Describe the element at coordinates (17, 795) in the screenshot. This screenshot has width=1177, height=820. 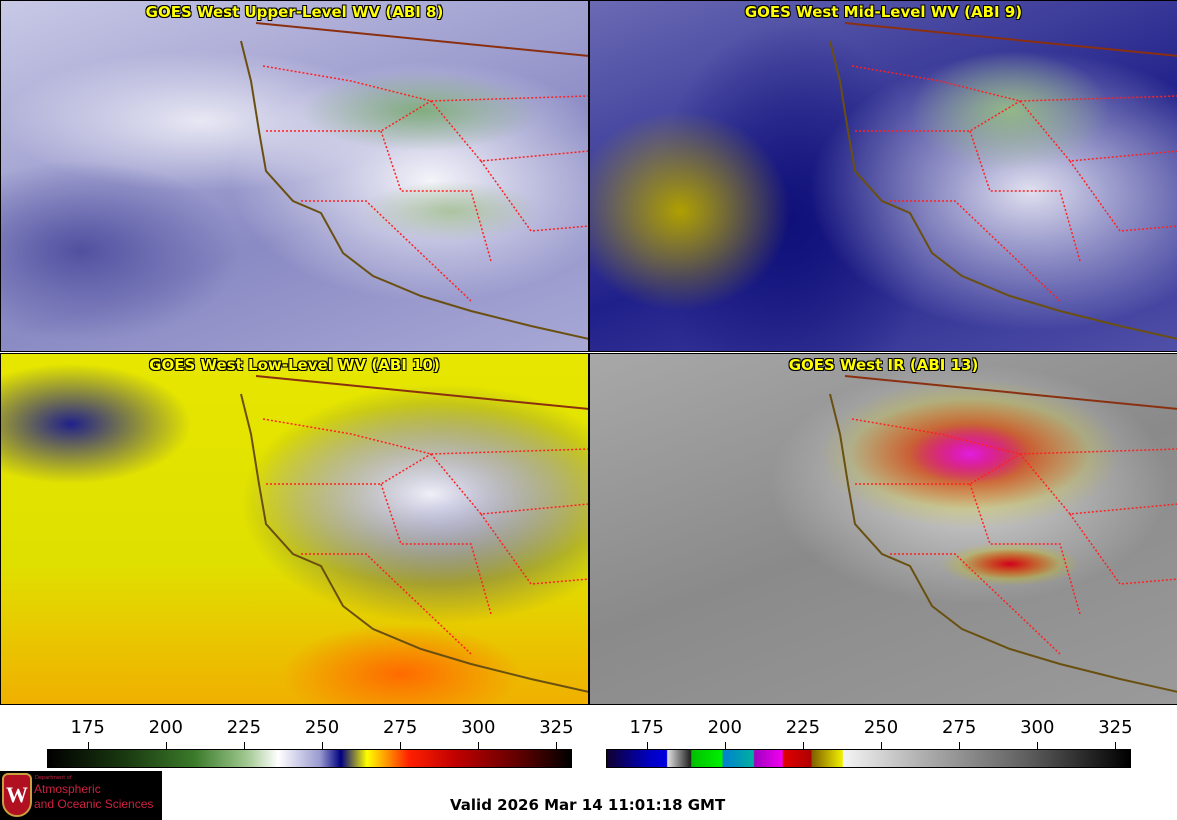
I see `uw-crest-icon: W` at that location.